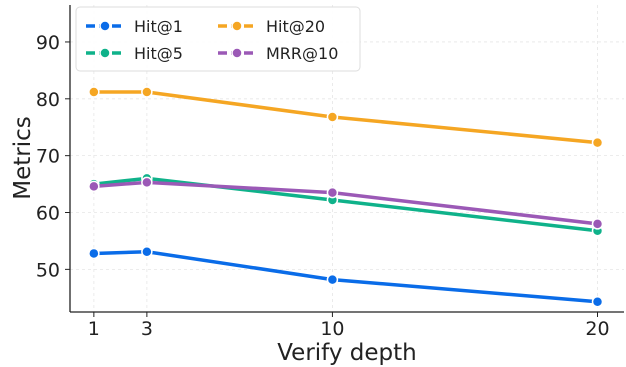  What do you see at coordinates (23, 158) in the screenshot?
I see `y-axis-title: Metrics` at bounding box center [23, 158].